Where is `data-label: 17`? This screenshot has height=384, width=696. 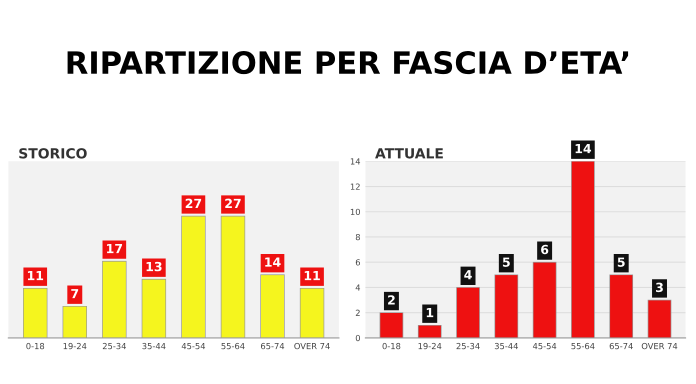
data-label: 17 is located at coordinates (114, 249).